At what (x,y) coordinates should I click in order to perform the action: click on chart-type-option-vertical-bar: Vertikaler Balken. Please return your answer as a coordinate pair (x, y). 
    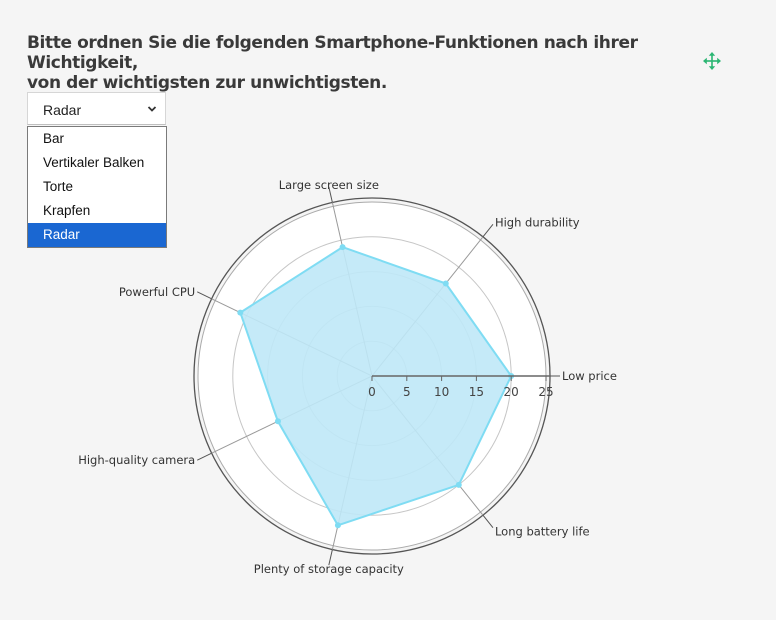
    Looking at the image, I should click on (94, 162).